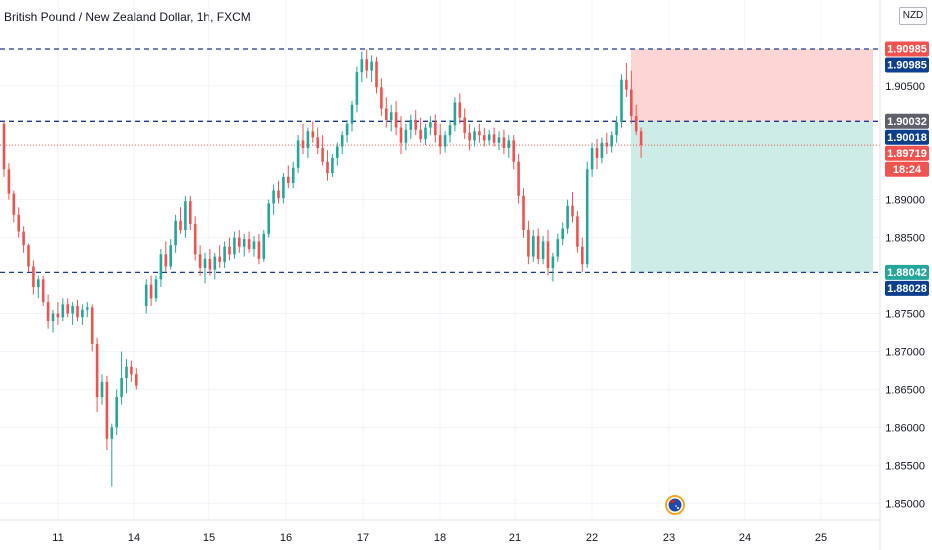  Describe the element at coordinates (907, 49) in the screenshot. I see `price-tag: 1.90985` at that location.